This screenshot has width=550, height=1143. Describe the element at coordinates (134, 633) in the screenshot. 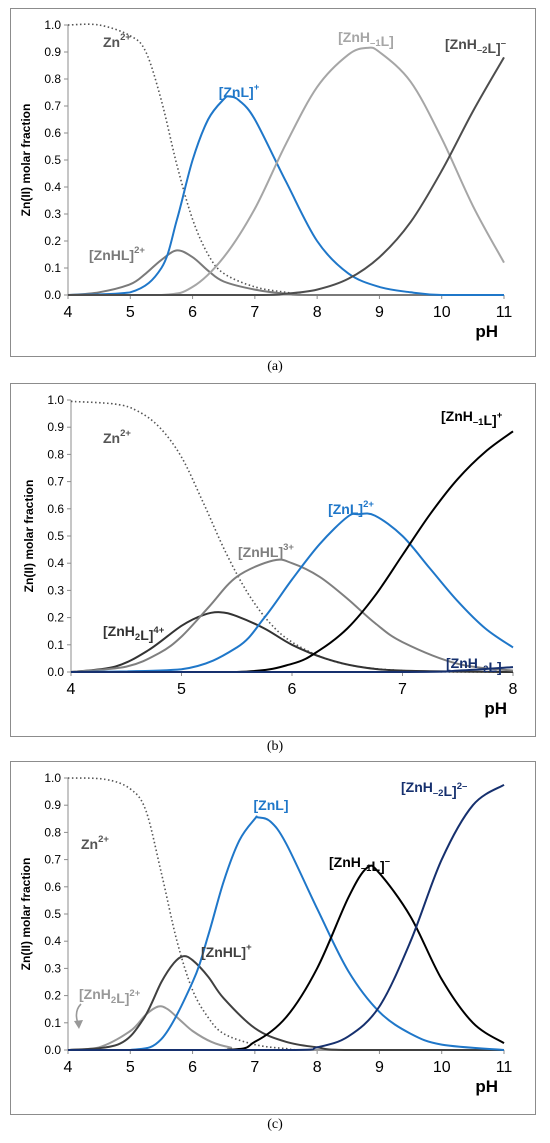

I see `series-label: [ZnH2L]4+` at that location.